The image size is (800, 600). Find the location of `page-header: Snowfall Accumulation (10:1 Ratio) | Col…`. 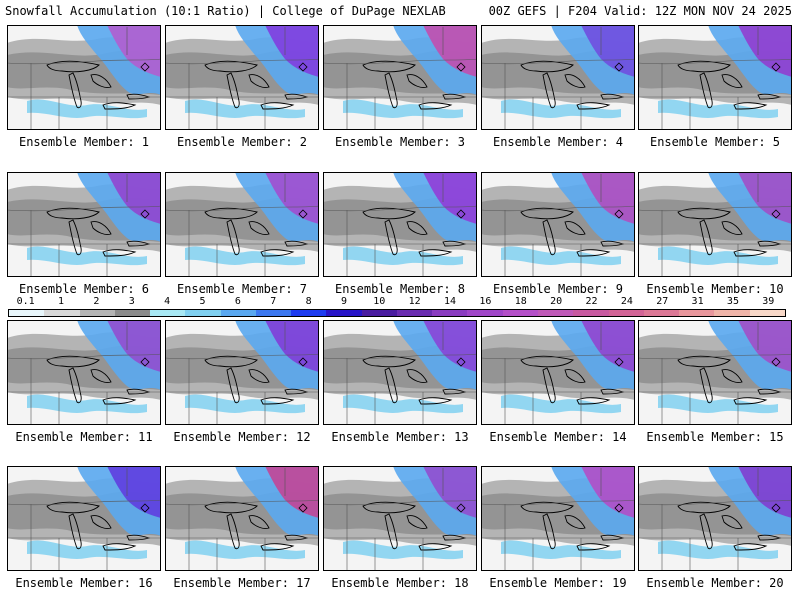

page-header: Snowfall Accumulation (10:1 Ratio) | Col… is located at coordinates (400, 11).